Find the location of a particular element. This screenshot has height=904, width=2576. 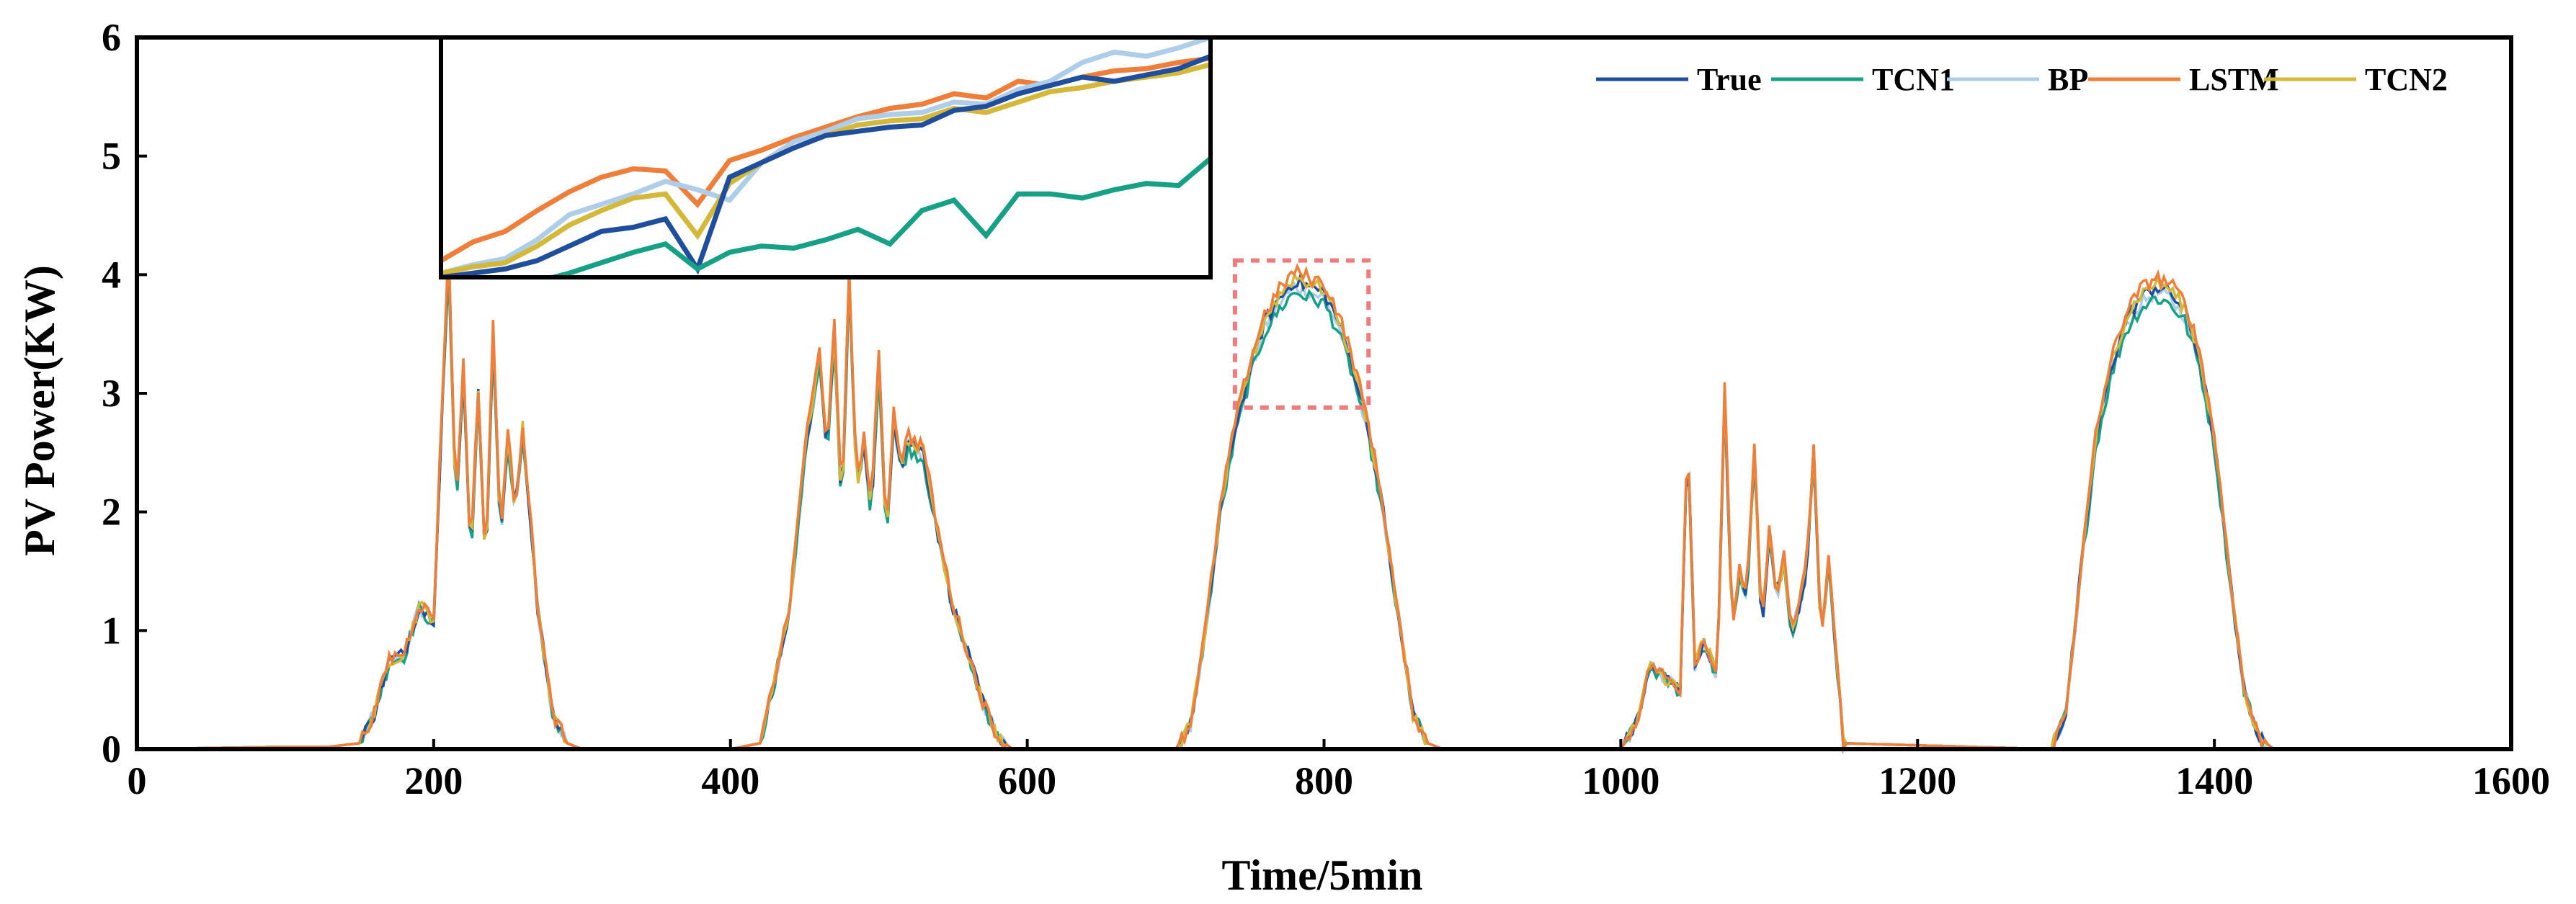

y-tick-label: 0 is located at coordinates (111, 749).